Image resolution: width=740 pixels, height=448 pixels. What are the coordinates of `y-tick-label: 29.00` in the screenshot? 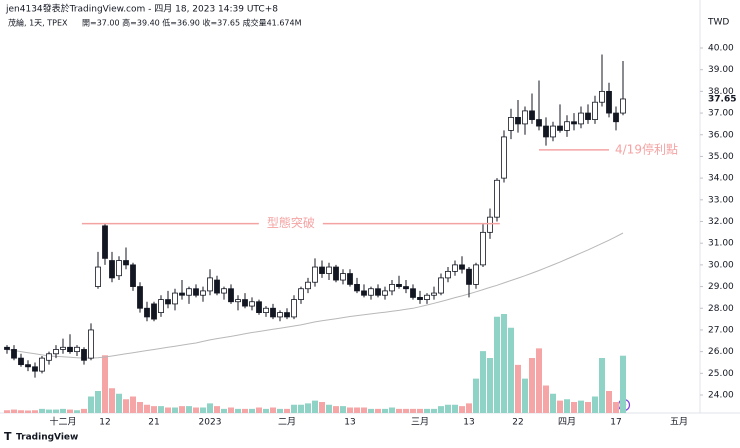 It's located at (721, 287).